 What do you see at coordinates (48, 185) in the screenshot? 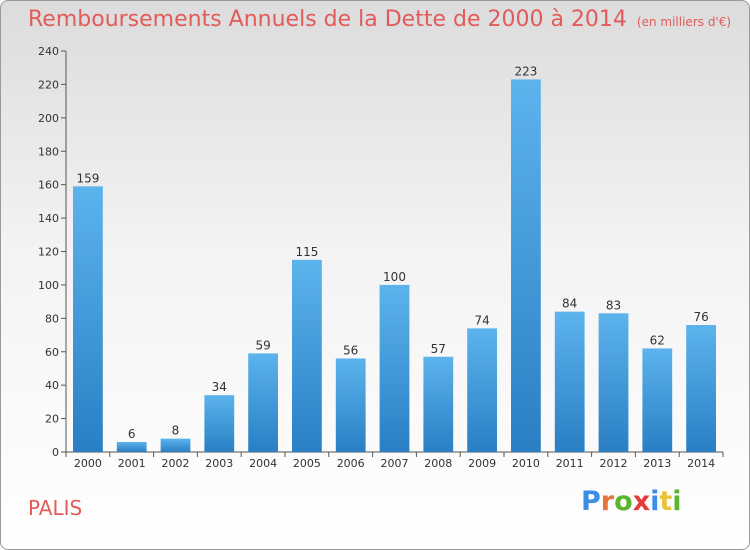
I see `y-tick-label: 160` at bounding box center [48, 185].